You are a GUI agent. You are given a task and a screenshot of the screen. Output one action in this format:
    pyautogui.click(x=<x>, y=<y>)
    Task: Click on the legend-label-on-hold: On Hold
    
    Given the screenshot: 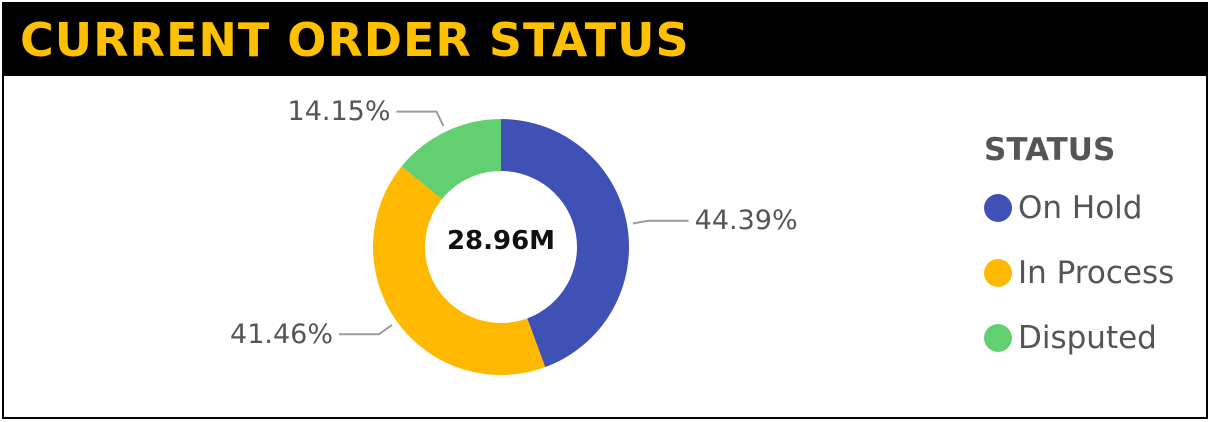 What is the action you would take?
    pyautogui.click(x=1080, y=208)
    